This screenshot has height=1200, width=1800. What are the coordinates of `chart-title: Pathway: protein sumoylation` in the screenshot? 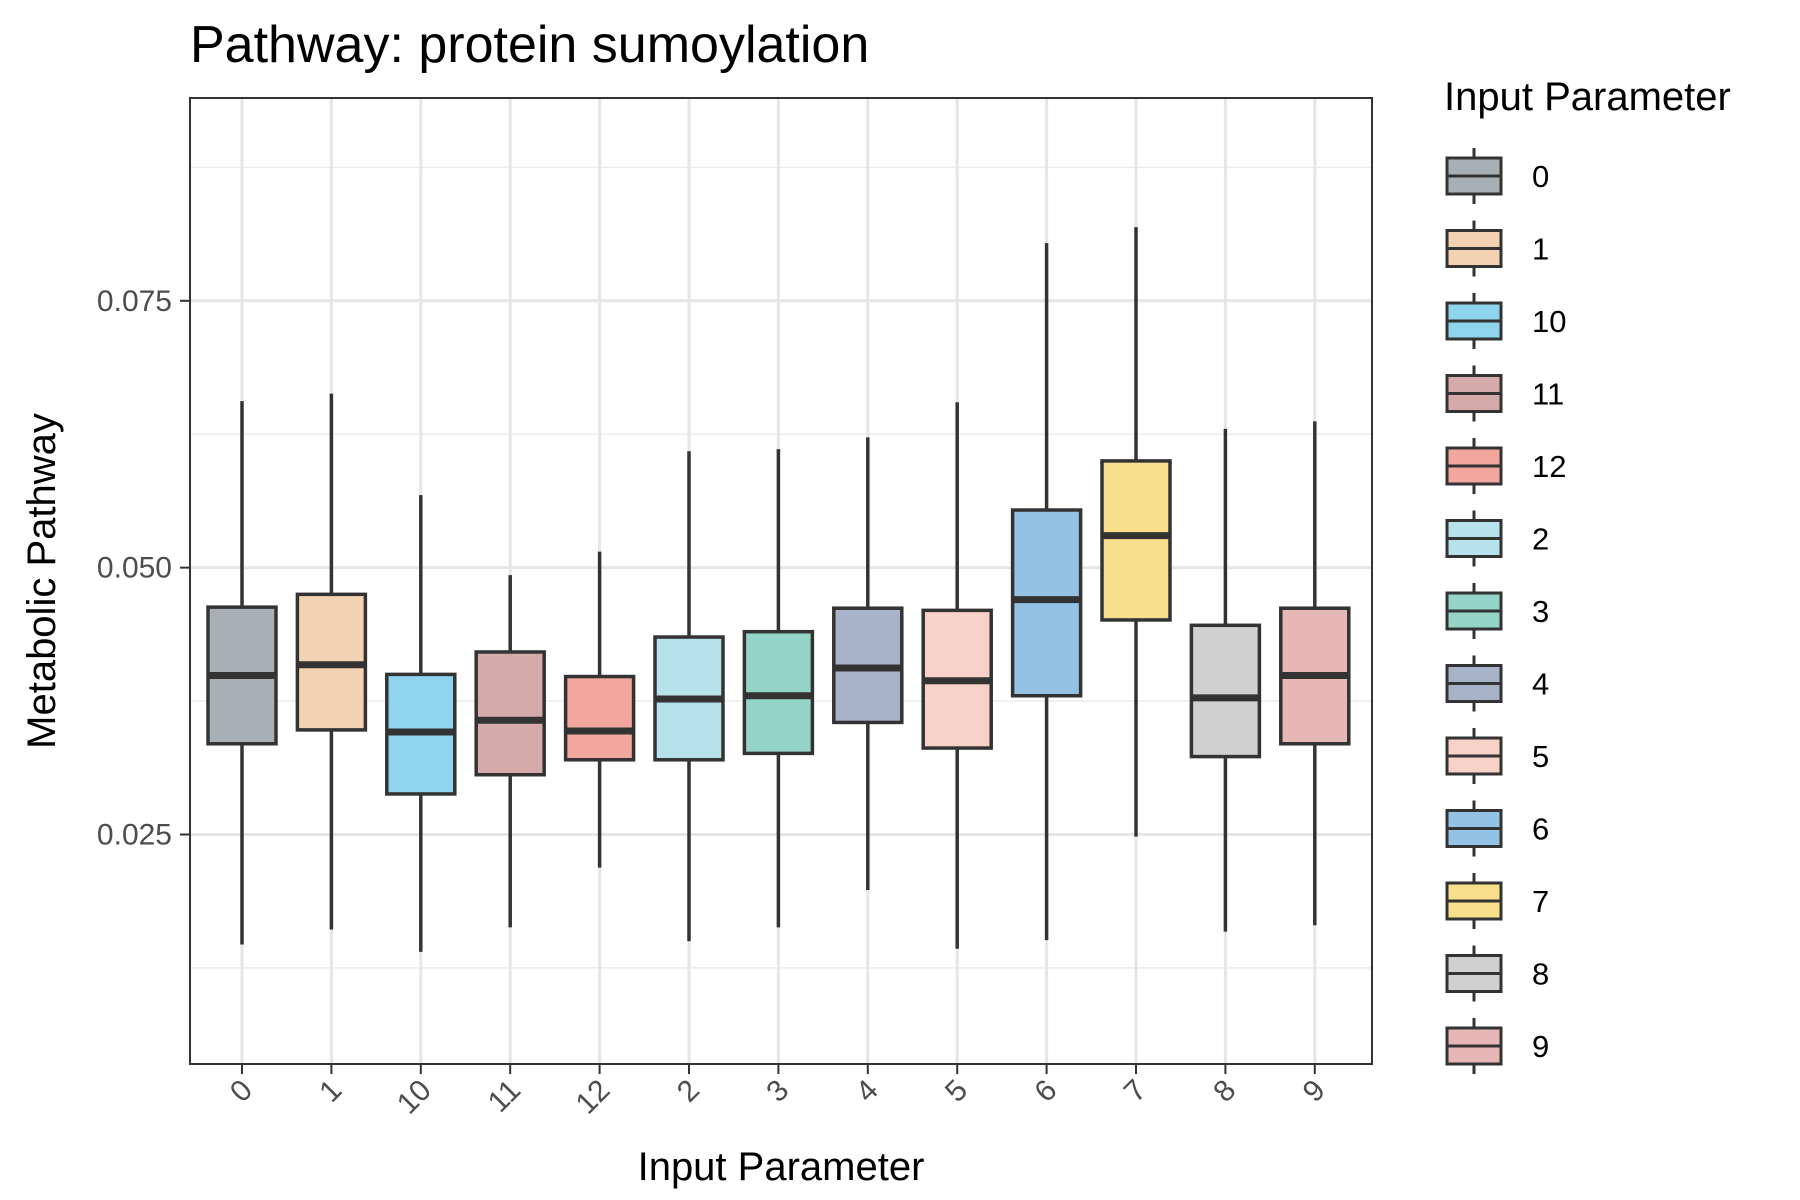 It's located at (529, 45).